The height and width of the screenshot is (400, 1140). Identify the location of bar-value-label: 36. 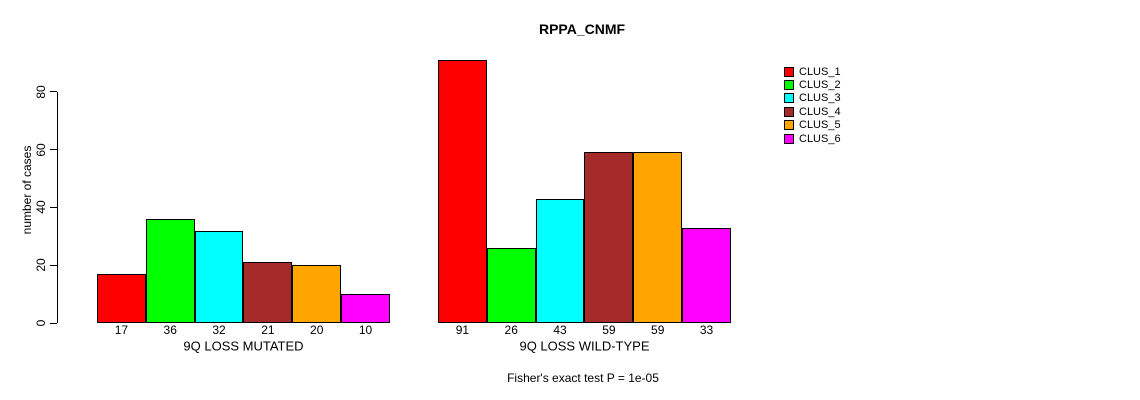
(170, 330).